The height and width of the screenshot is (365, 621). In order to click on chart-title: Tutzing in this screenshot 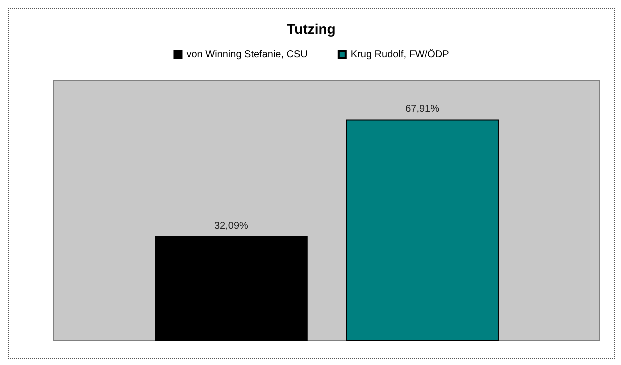, I will do `click(311, 29)`.